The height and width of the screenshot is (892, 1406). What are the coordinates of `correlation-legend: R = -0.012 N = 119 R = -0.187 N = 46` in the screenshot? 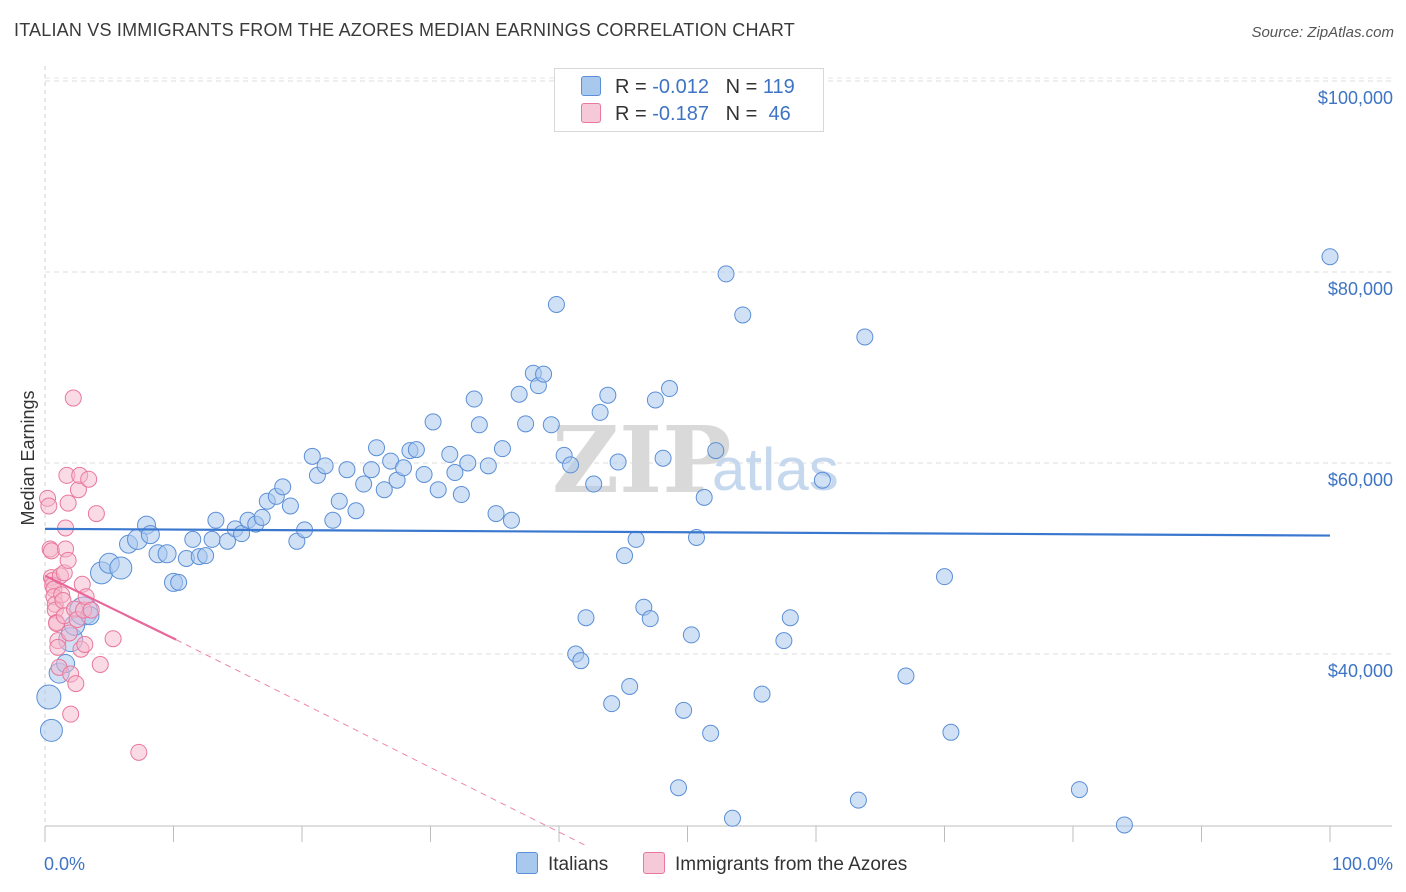 It's located at (689, 100).